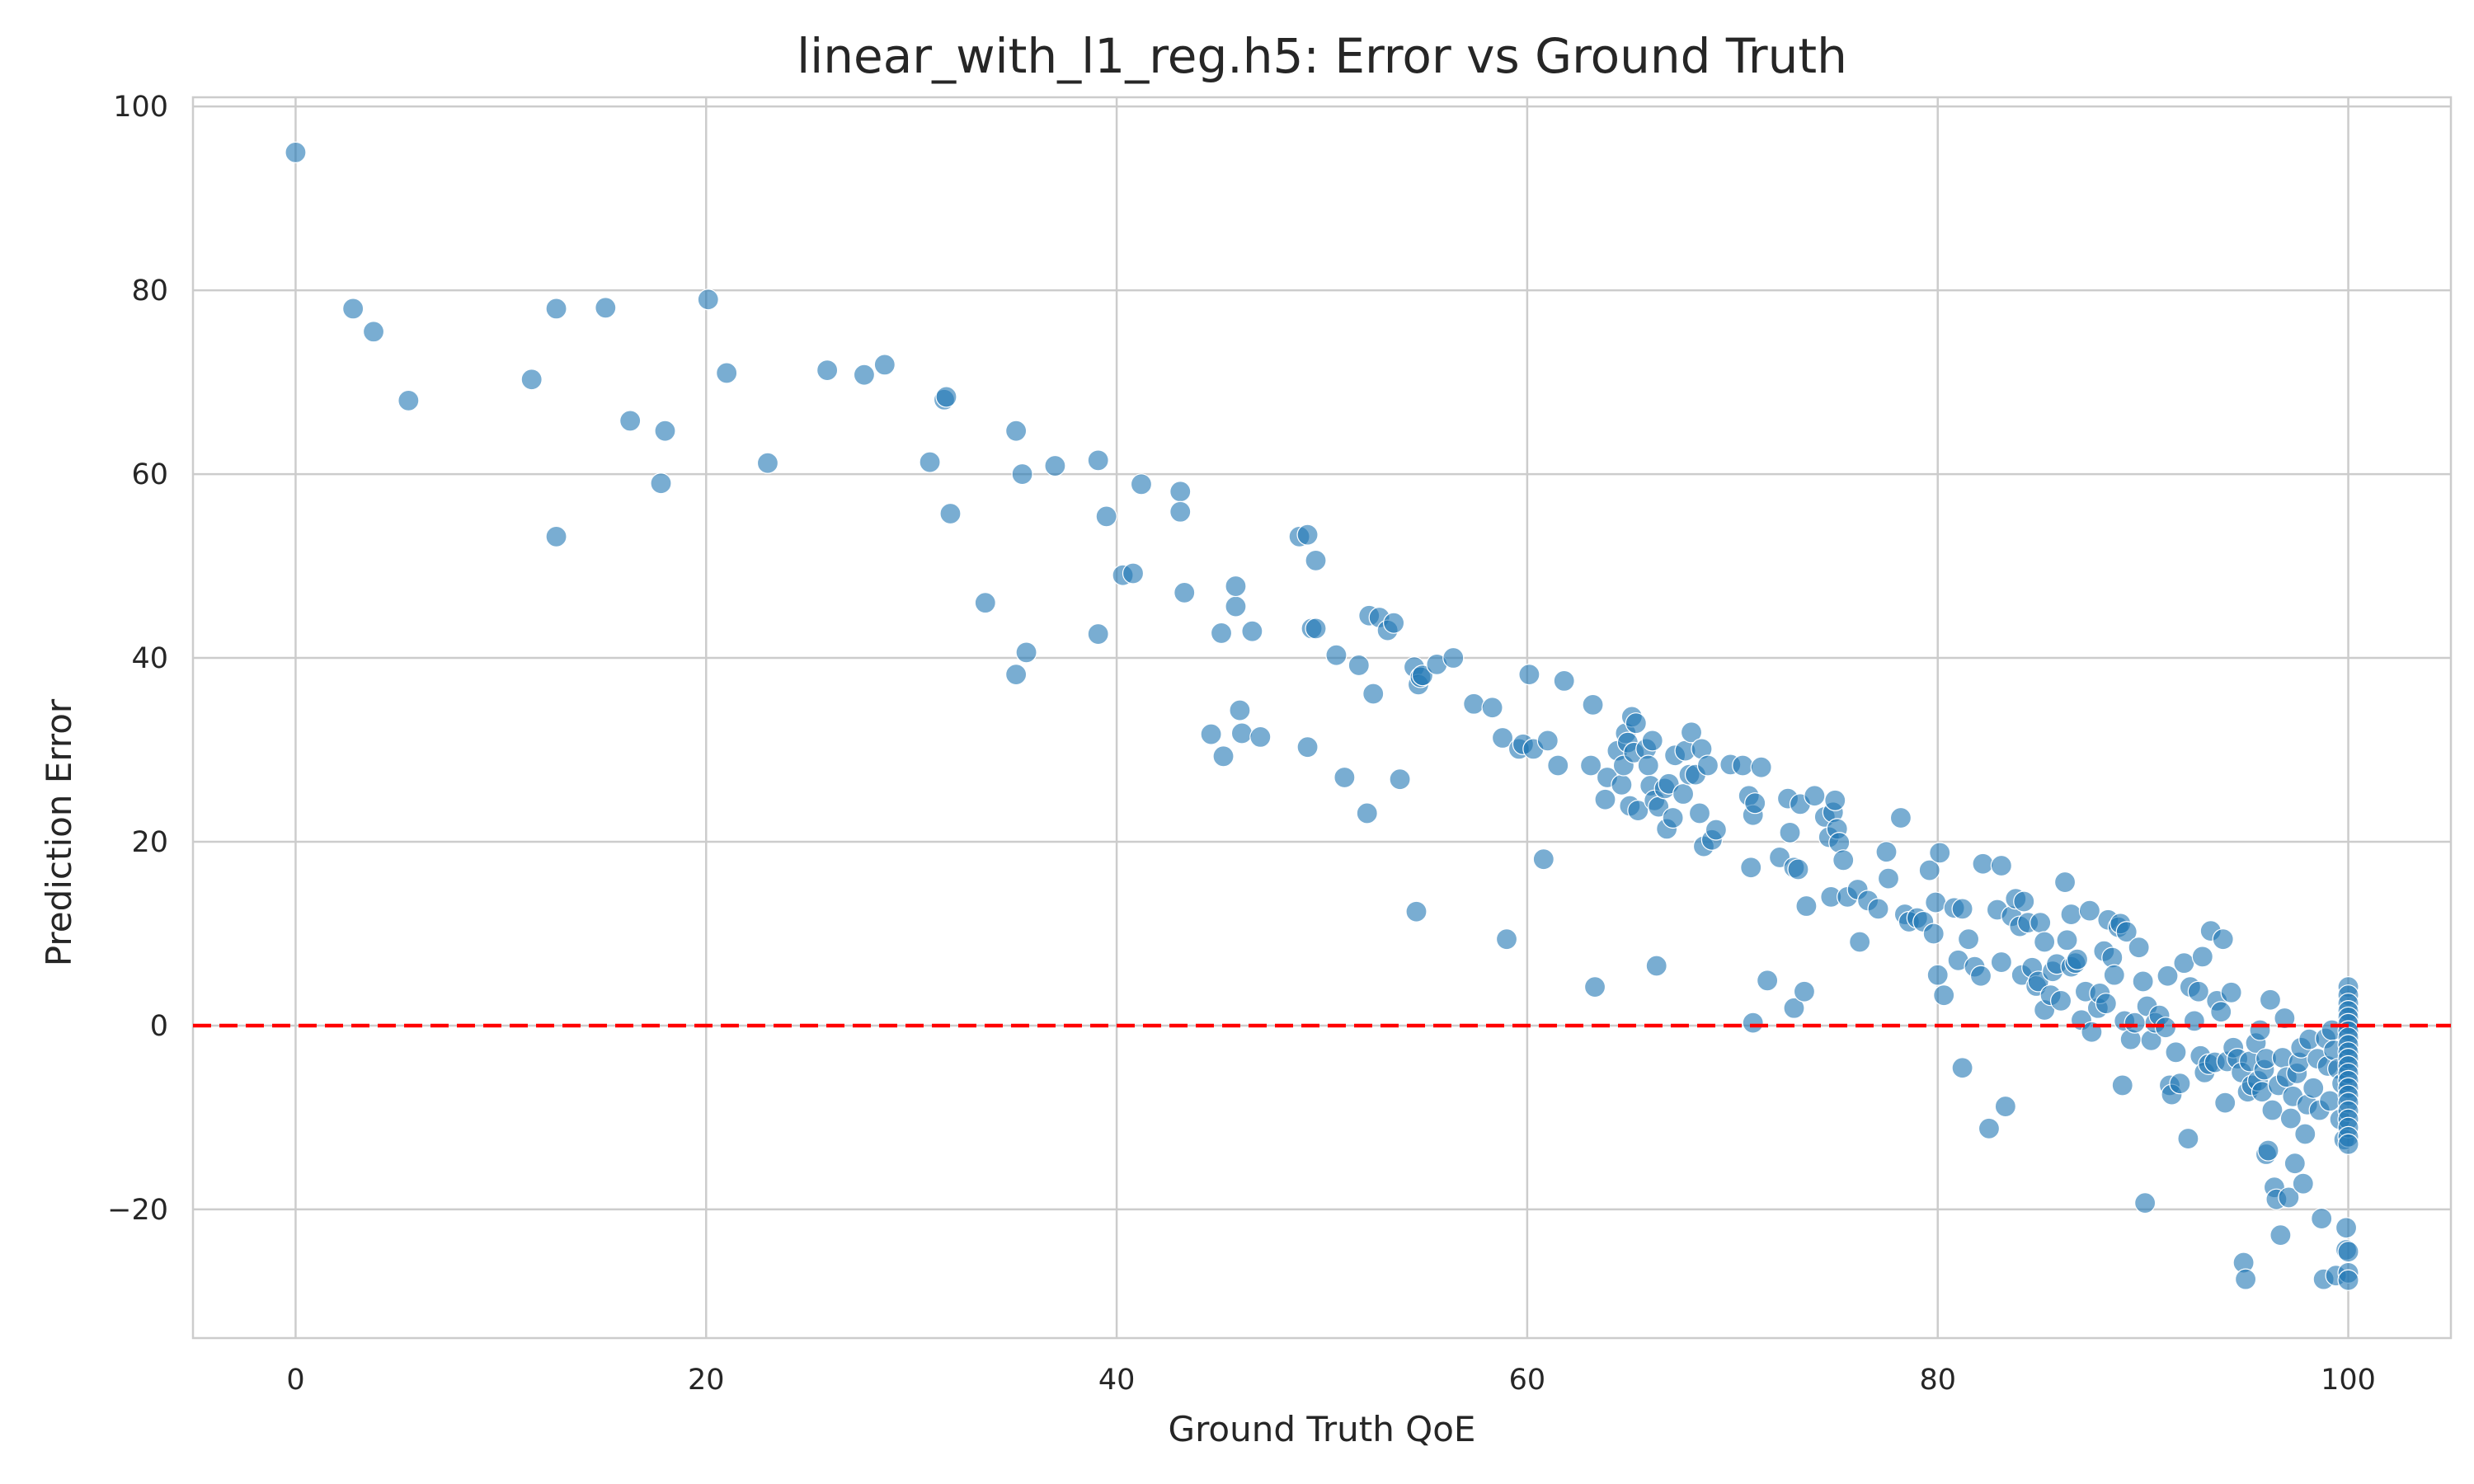  What do you see at coordinates (1937, 1380) in the screenshot?
I see `x-tick-label: 80` at bounding box center [1937, 1380].